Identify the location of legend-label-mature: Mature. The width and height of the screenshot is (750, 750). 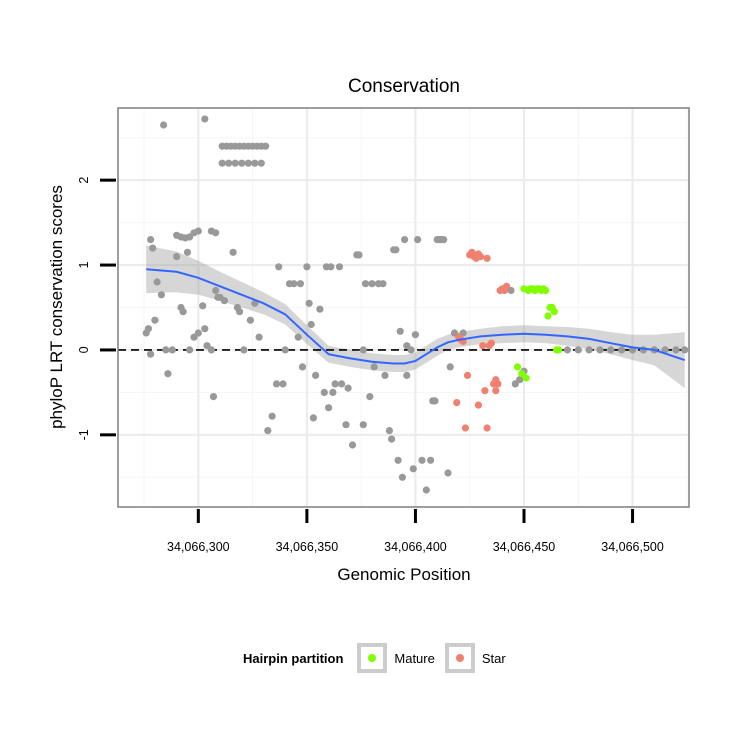
(414, 658).